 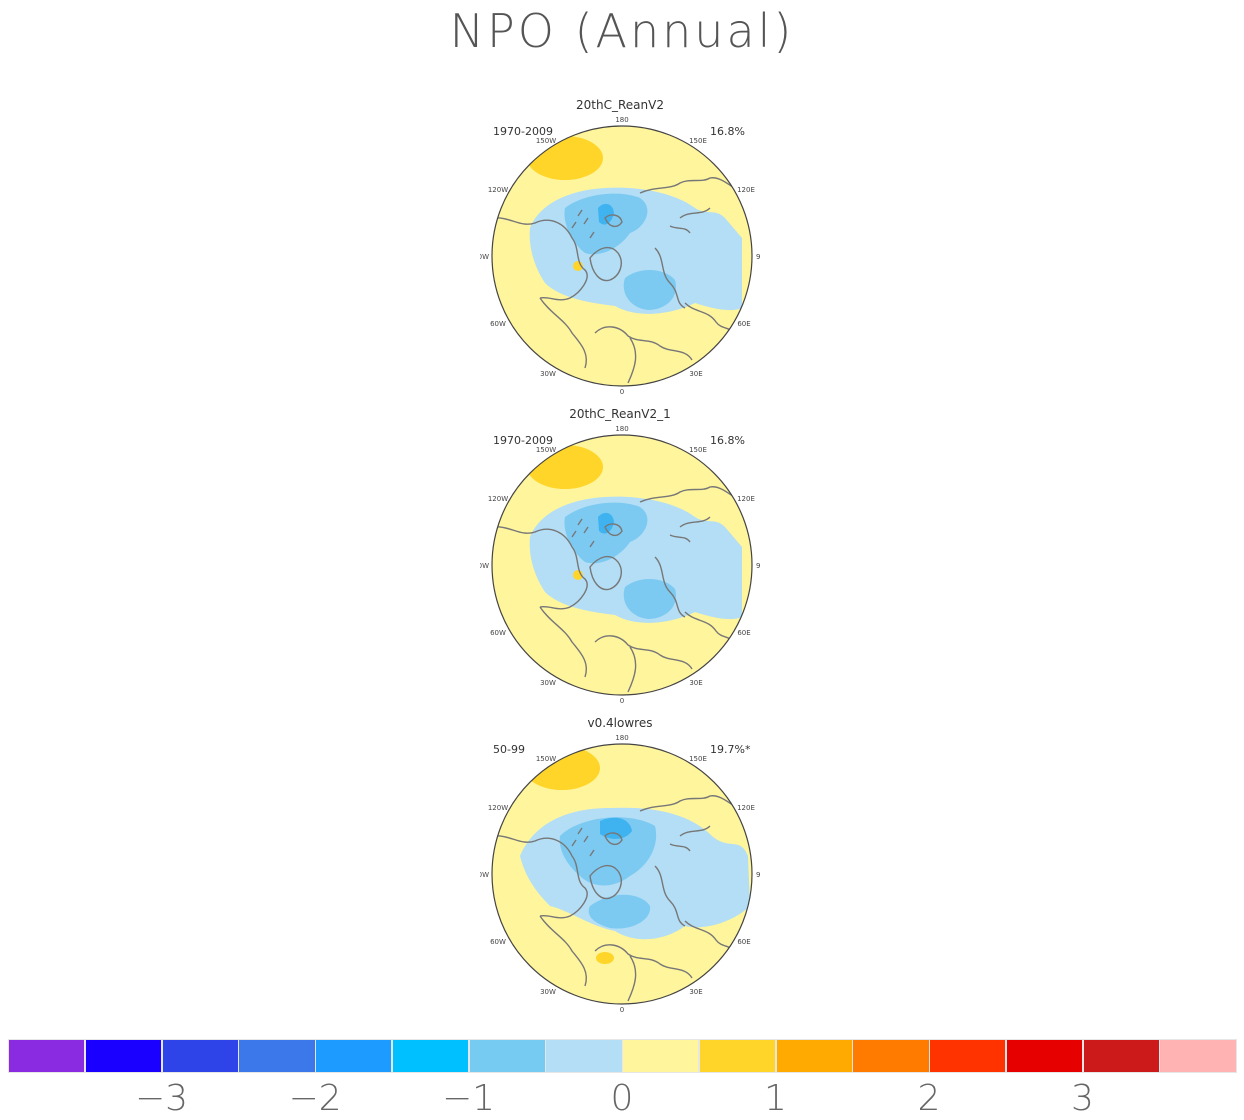 I want to click on colorbar-tick-label: 2, so click(x=929, y=1098).